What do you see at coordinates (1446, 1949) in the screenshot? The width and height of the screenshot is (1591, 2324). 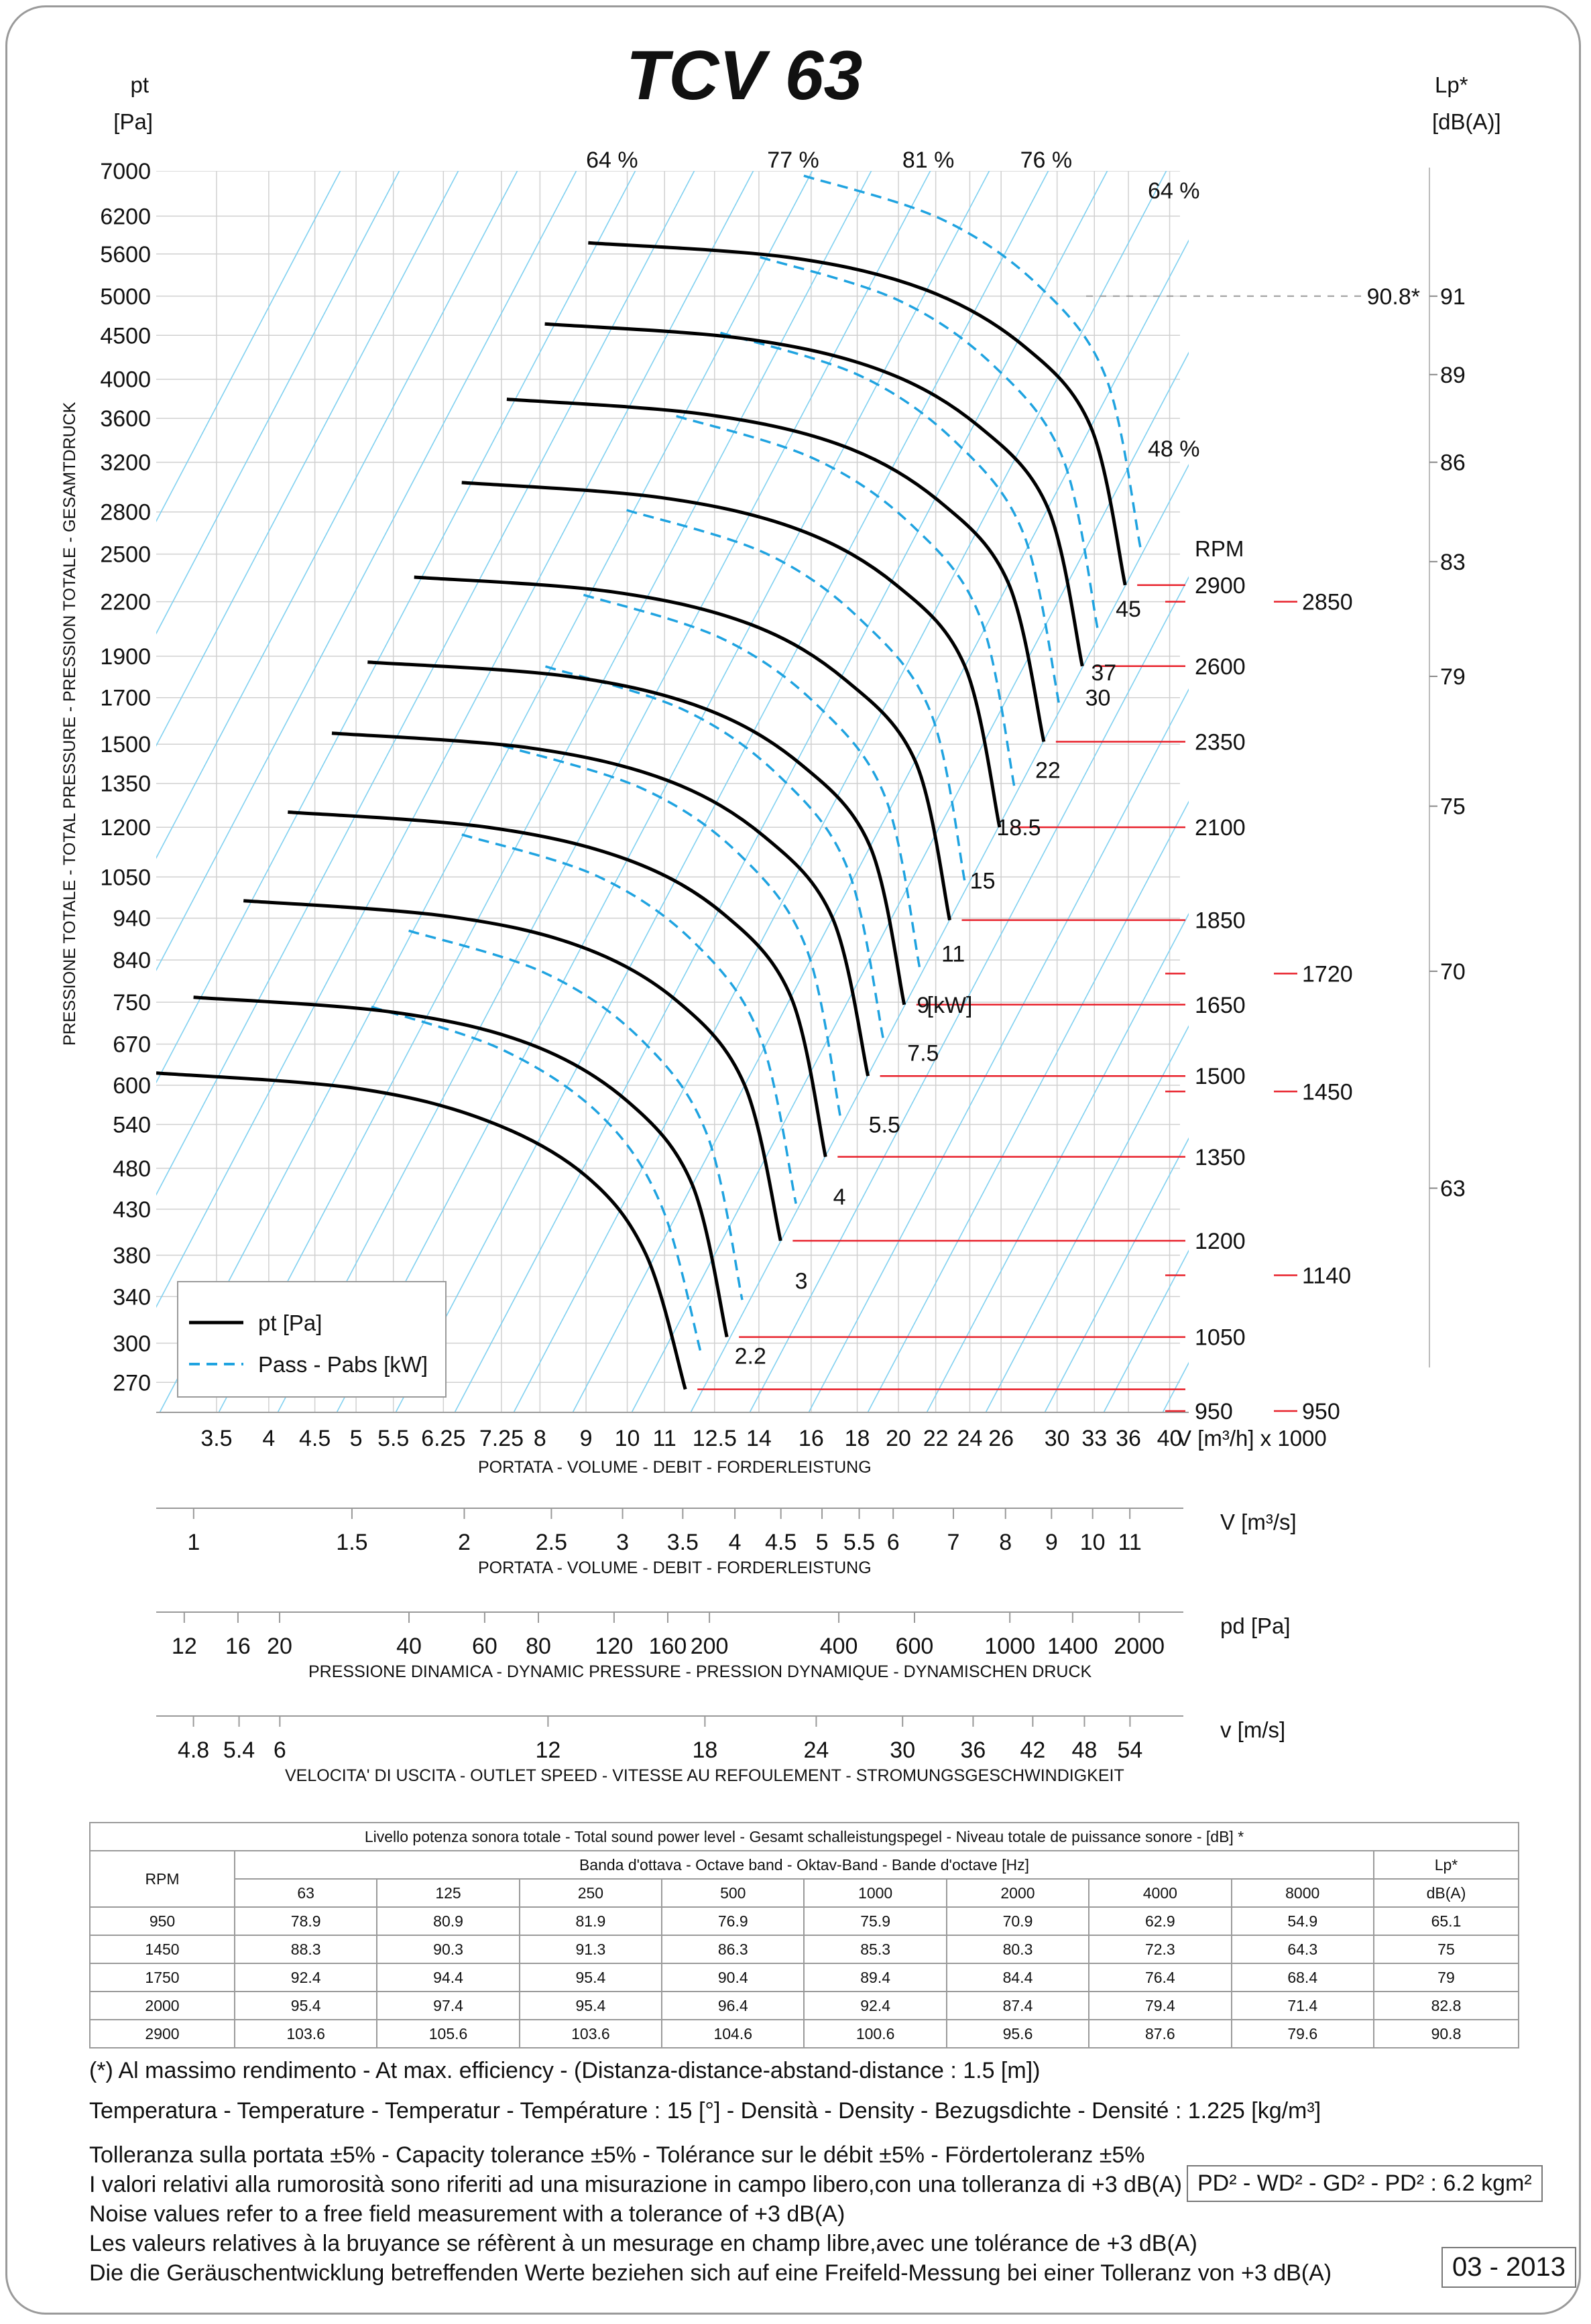 I see `row-lp: 75` at bounding box center [1446, 1949].